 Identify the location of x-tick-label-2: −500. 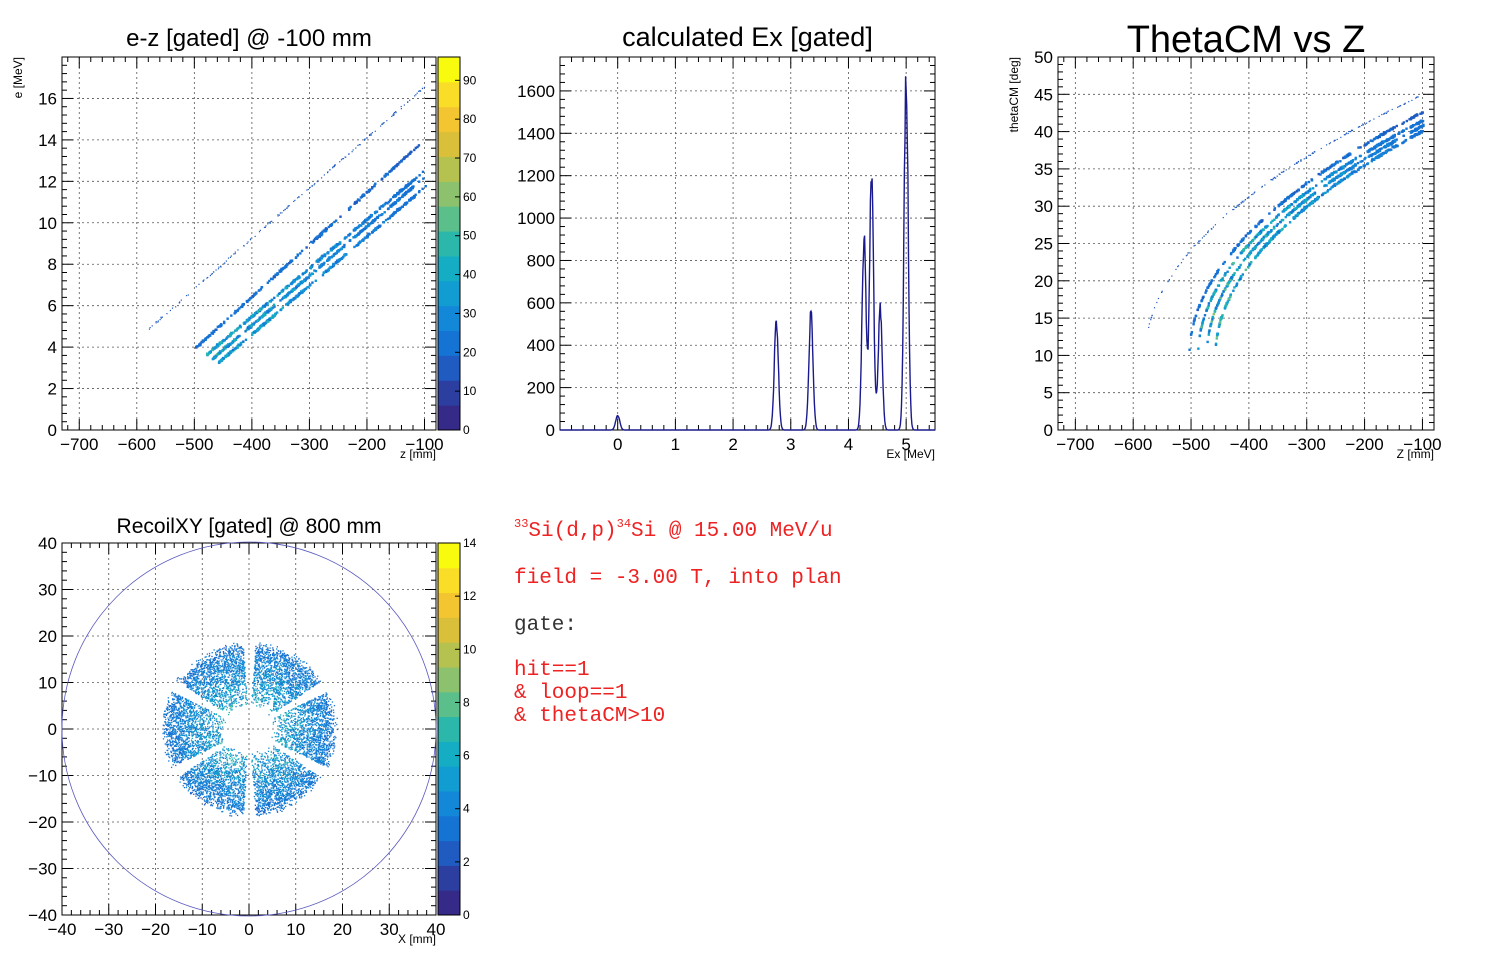
(194, 444).